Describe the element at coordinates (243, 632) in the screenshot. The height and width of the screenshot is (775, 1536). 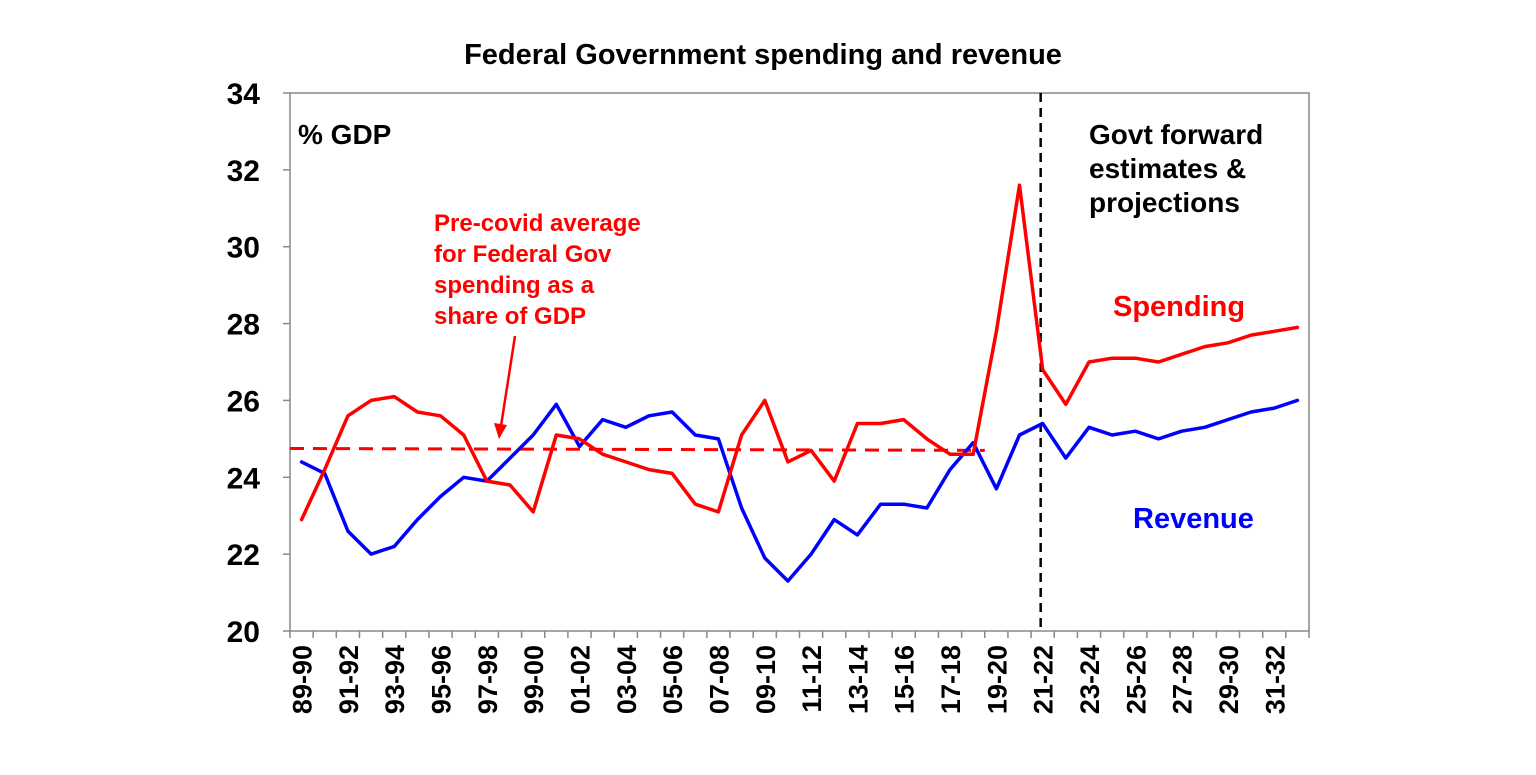
I see `y-tick-label: 20` at that location.